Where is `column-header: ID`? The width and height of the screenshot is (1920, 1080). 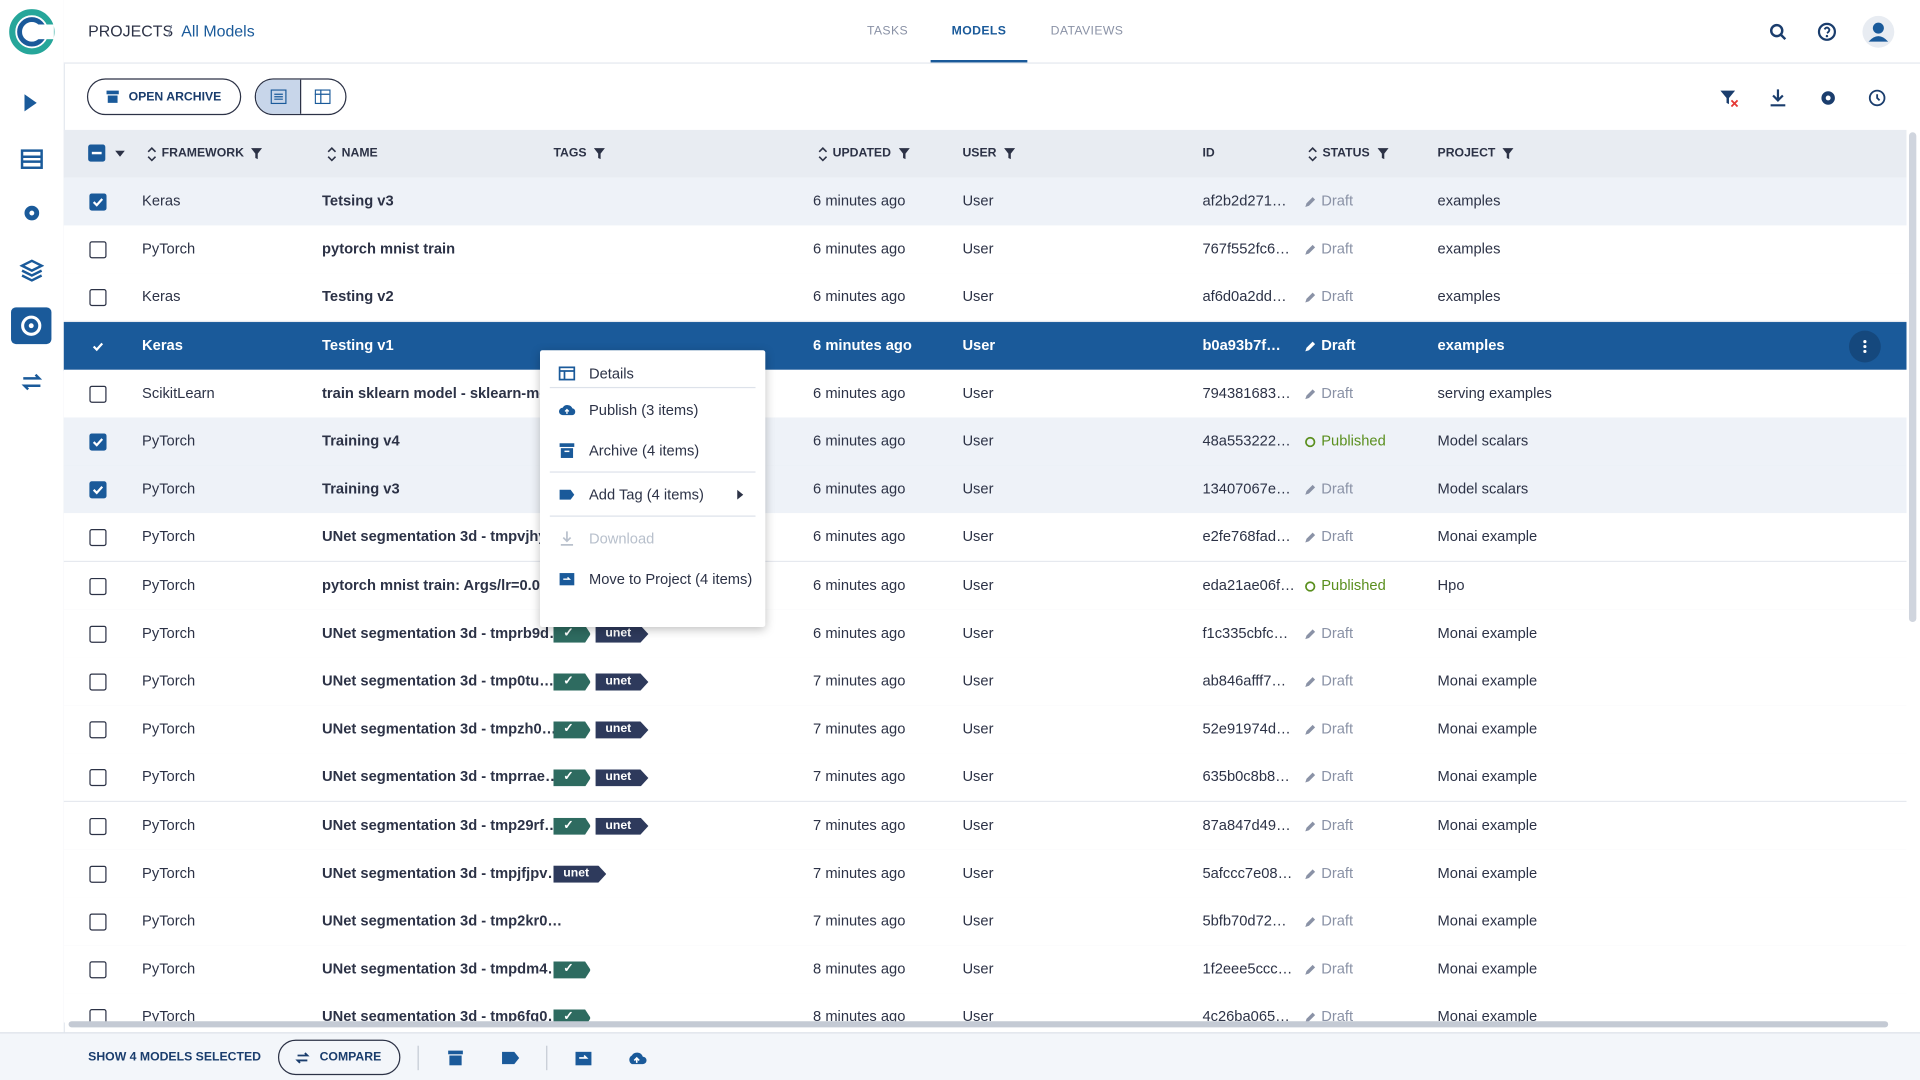 column-header: ID is located at coordinates (1208, 153).